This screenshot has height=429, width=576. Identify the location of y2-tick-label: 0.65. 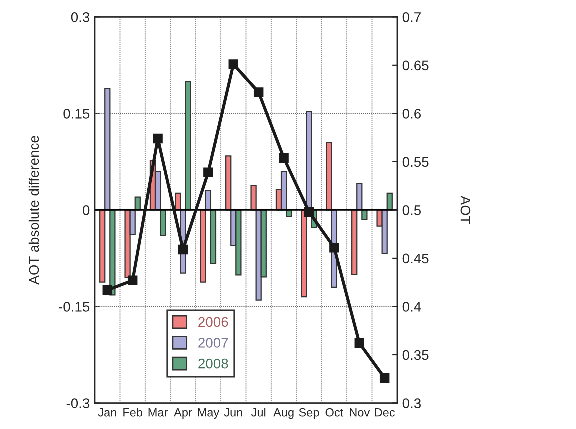
(415, 65).